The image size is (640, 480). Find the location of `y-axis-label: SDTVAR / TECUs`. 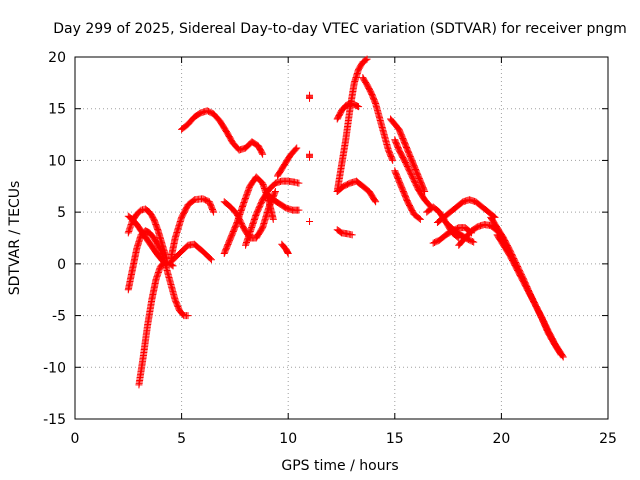

y-axis-label: SDTVAR / TECUs is located at coordinates (15, 238).